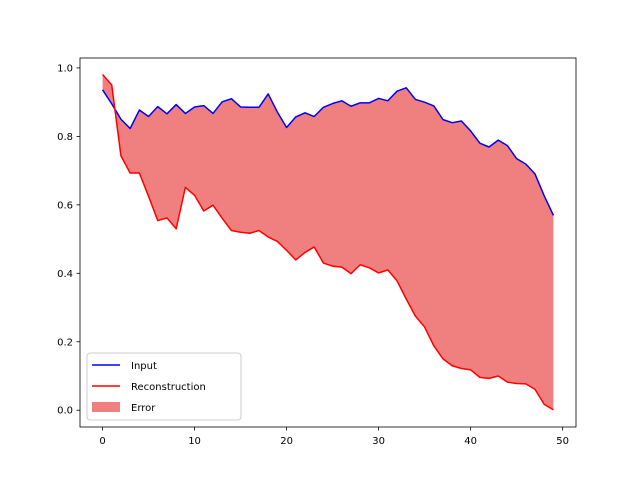 Image resolution: width=640 pixels, height=480 pixels. What do you see at coordinates (470, 441) in the screenshot?
I see `x-tick-label: 40` at bounding box center [470, 441].